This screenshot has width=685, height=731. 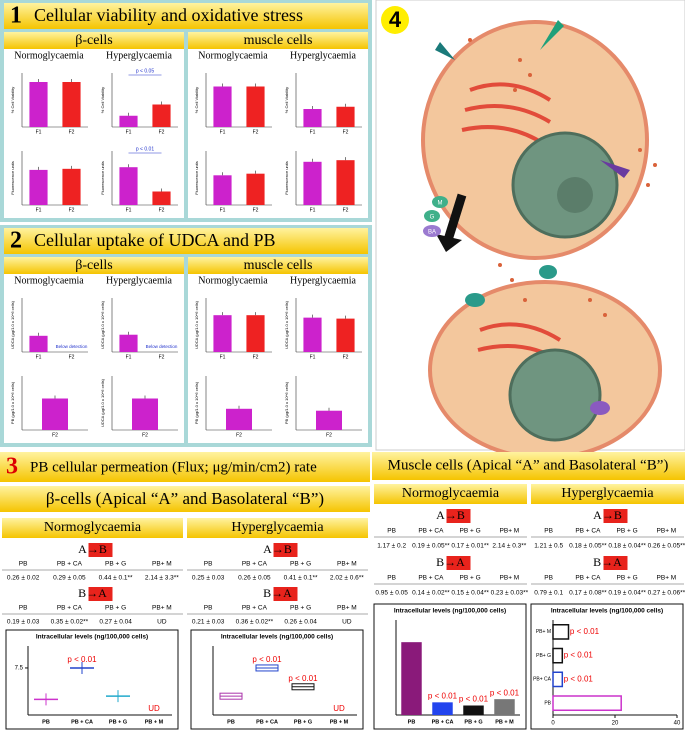 I want to click on table-cell: 0.41 ± 0.1**, so click(x=301, y=578).